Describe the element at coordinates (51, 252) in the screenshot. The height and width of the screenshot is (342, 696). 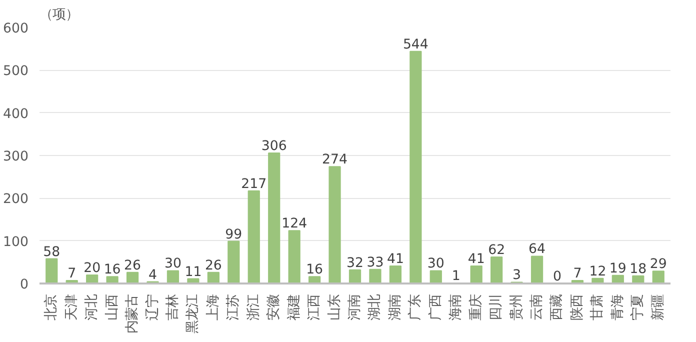
I see `data-label: 58` at that location.